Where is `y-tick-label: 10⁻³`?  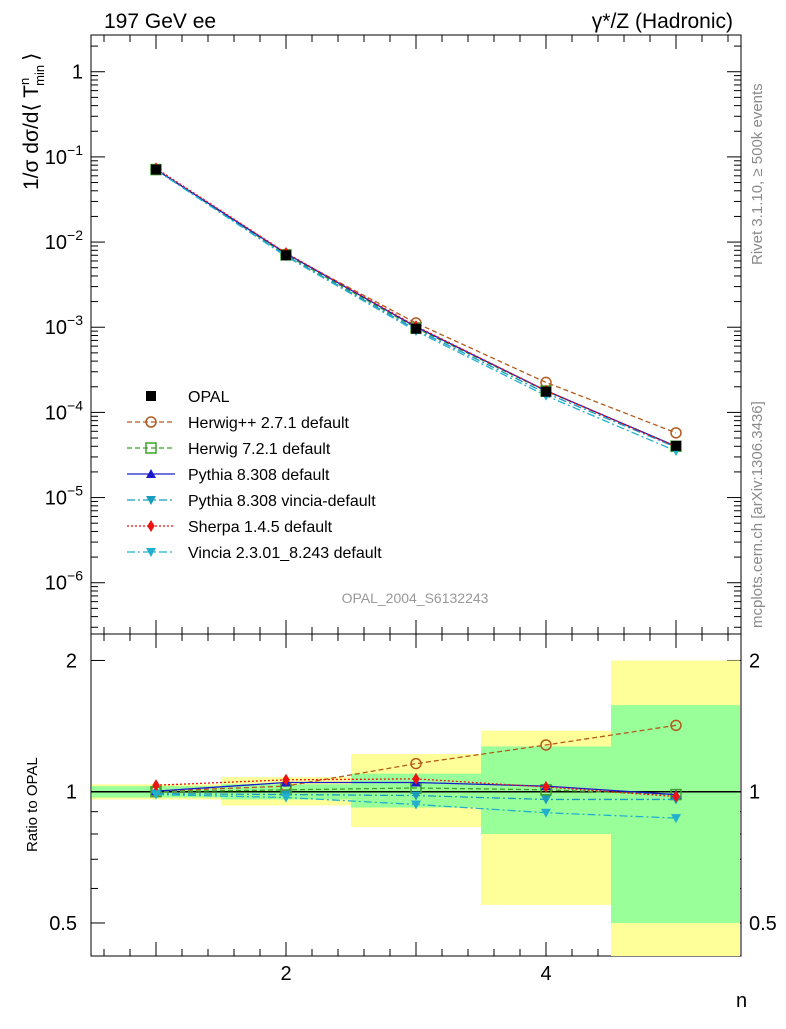
y-tick-label: 10⁻³ is located at coordinates (64, 325).